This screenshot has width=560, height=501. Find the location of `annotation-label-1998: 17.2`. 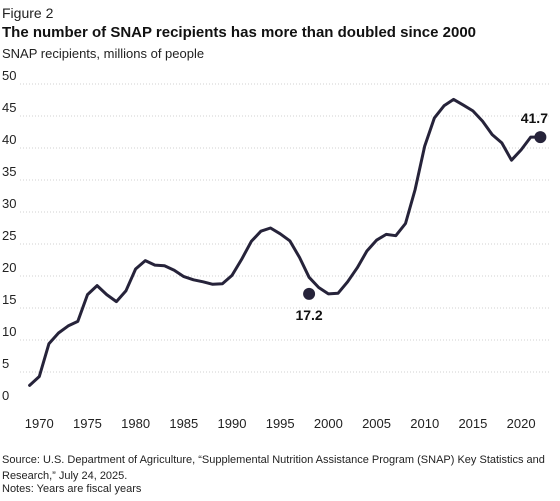

annotation-label-1998: 17.2 is located at coordinates (308, 315).